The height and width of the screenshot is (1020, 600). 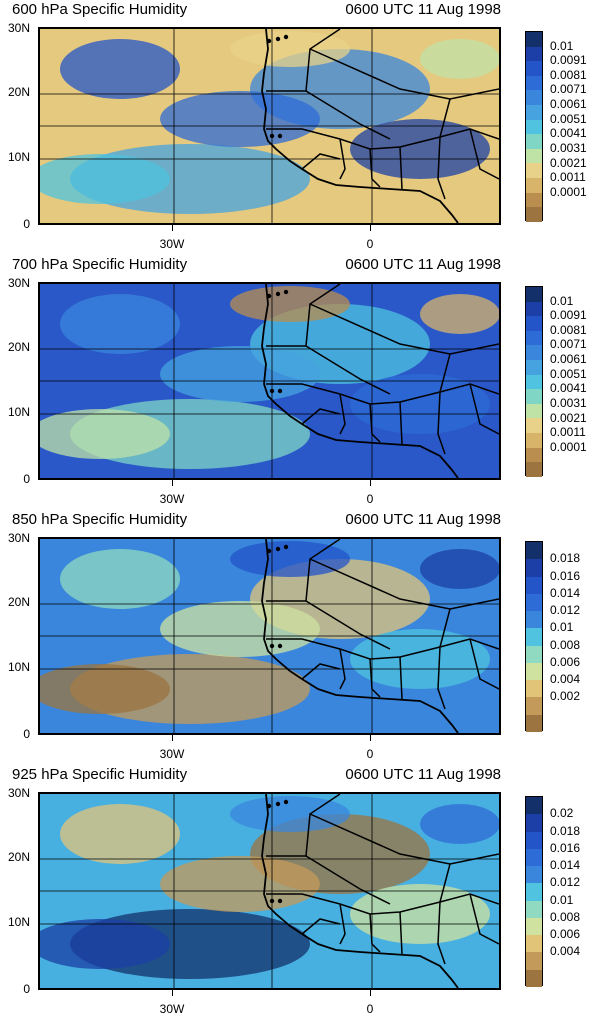 What do you see at coordinates (100, 519) in the screenshot?
I see `panel-title: 850 hPa Specific Humidity` at bounding box center [100, 519].